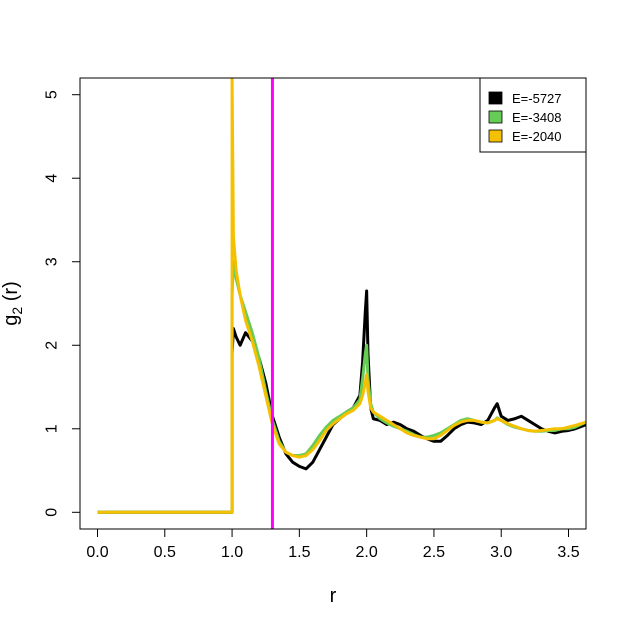 This screenshot has width=627, height=626. Describe the element at coordinates (165, 552) in the screenshot. I see `x-tick-label: 0.5` at that location.